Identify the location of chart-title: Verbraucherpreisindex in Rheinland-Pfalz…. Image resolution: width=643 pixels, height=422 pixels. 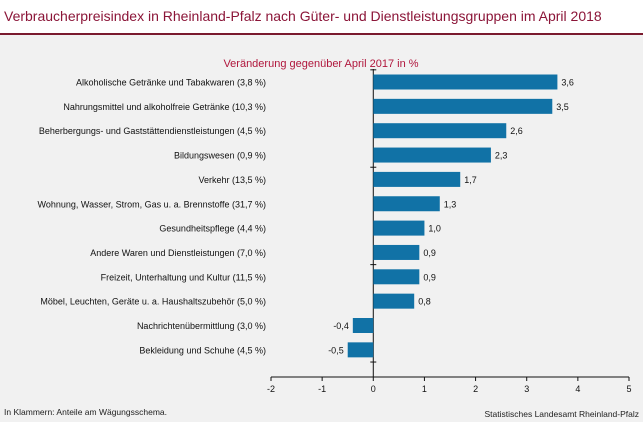
(303, 16).